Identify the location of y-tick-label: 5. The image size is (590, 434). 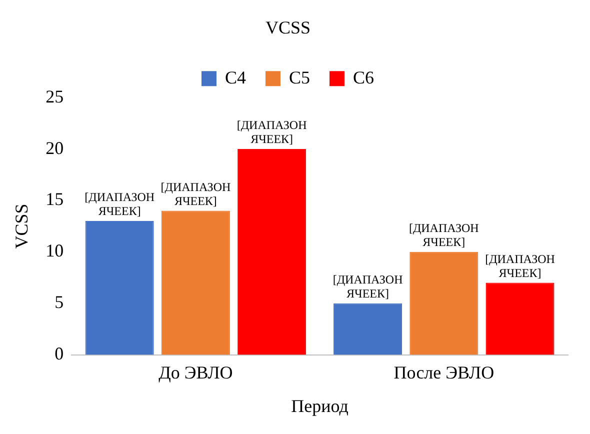
(59, 302).